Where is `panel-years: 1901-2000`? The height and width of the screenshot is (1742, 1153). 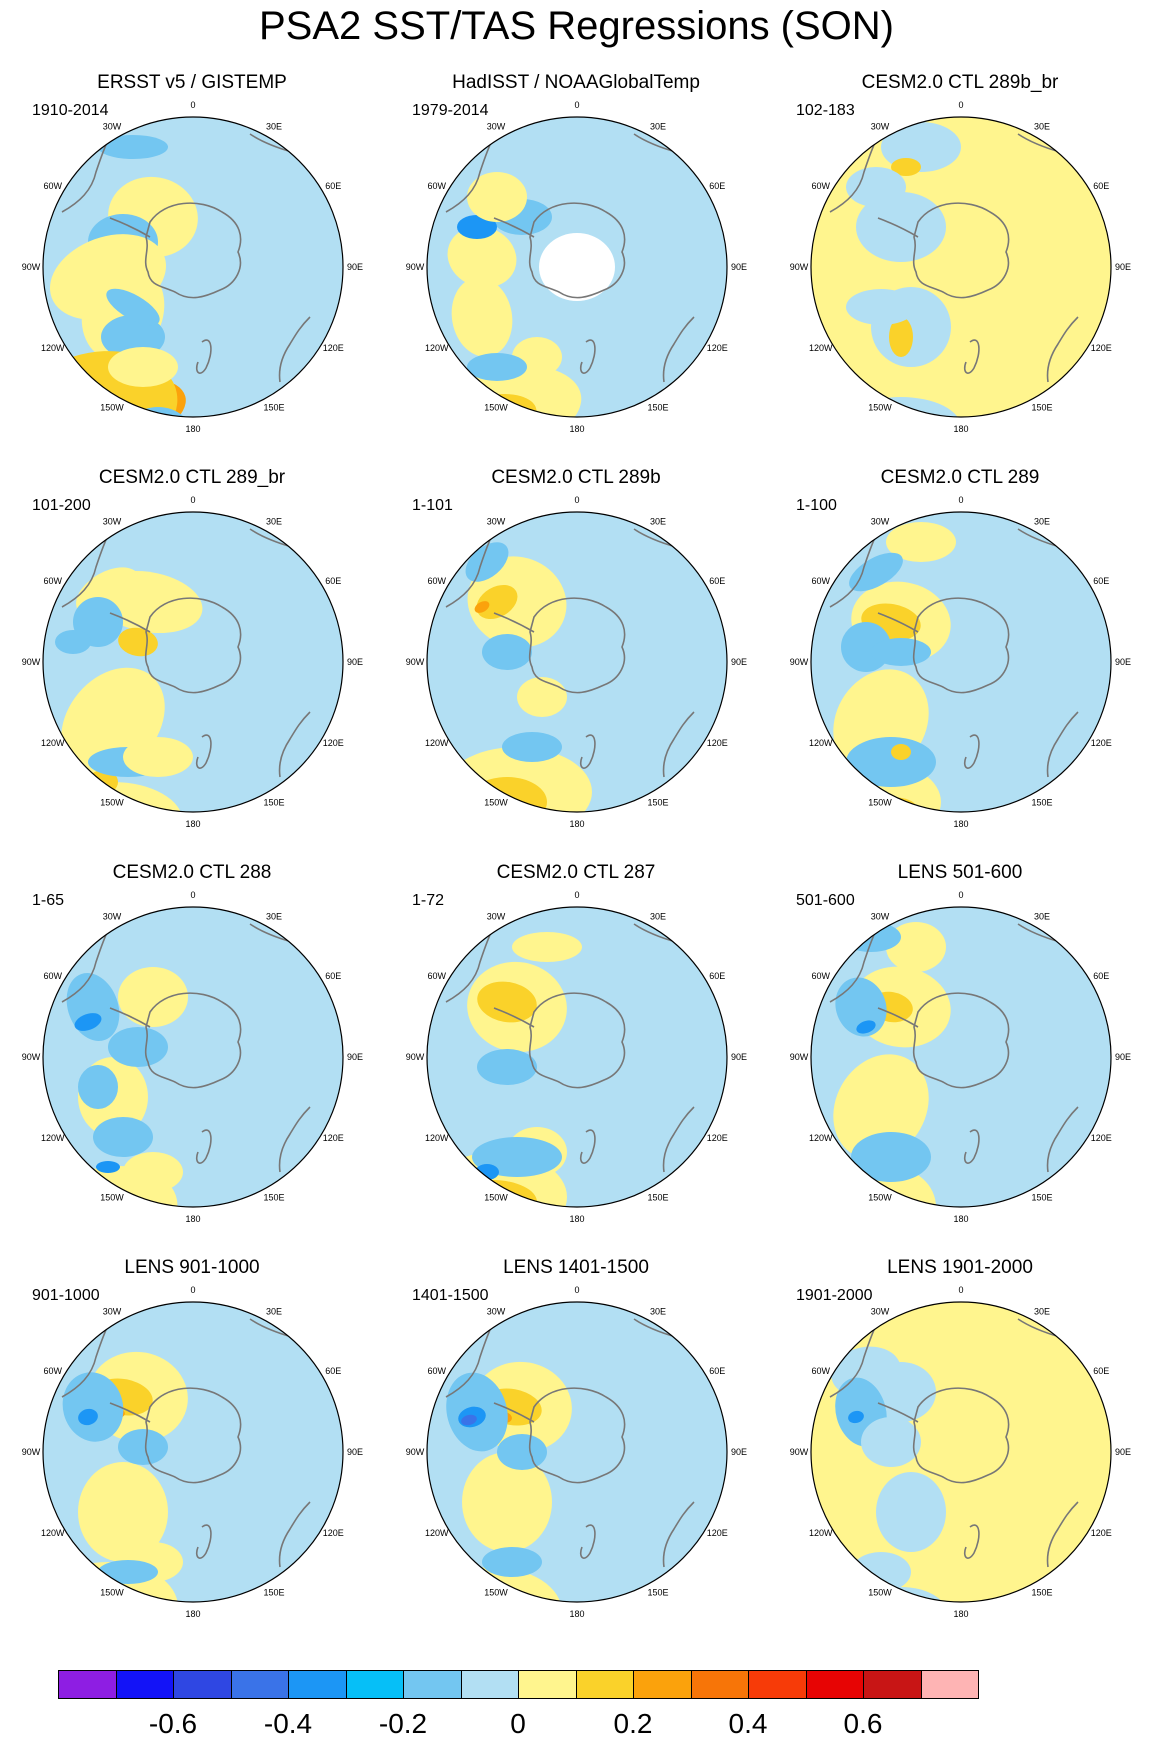
panel-years: 1901-2000 is located at coordinates (834, 1295).